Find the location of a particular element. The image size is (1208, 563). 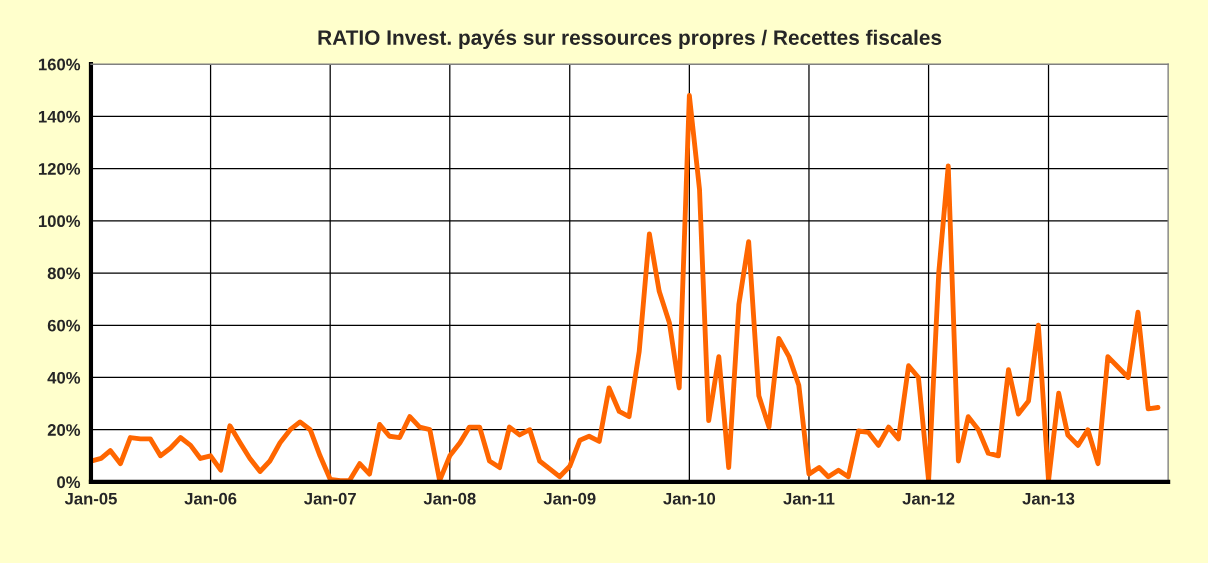

x-tick-label: Jan-05 is located at coordinates (90, 498).